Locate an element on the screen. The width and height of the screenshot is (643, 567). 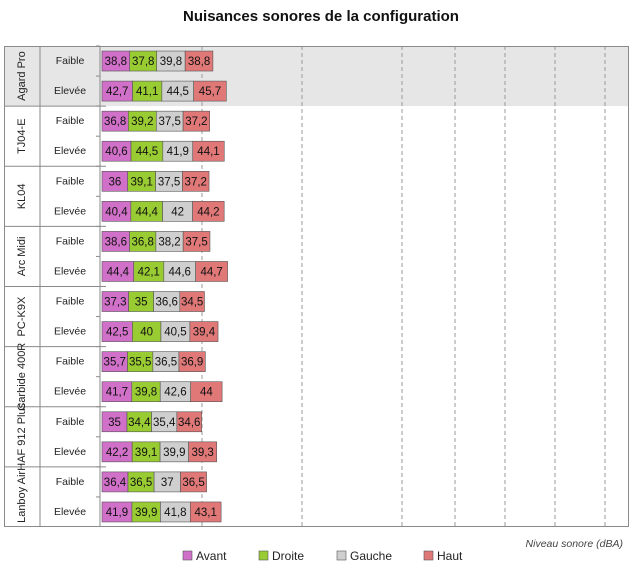
legend-label: Haut is located at coordinates (450, 556).